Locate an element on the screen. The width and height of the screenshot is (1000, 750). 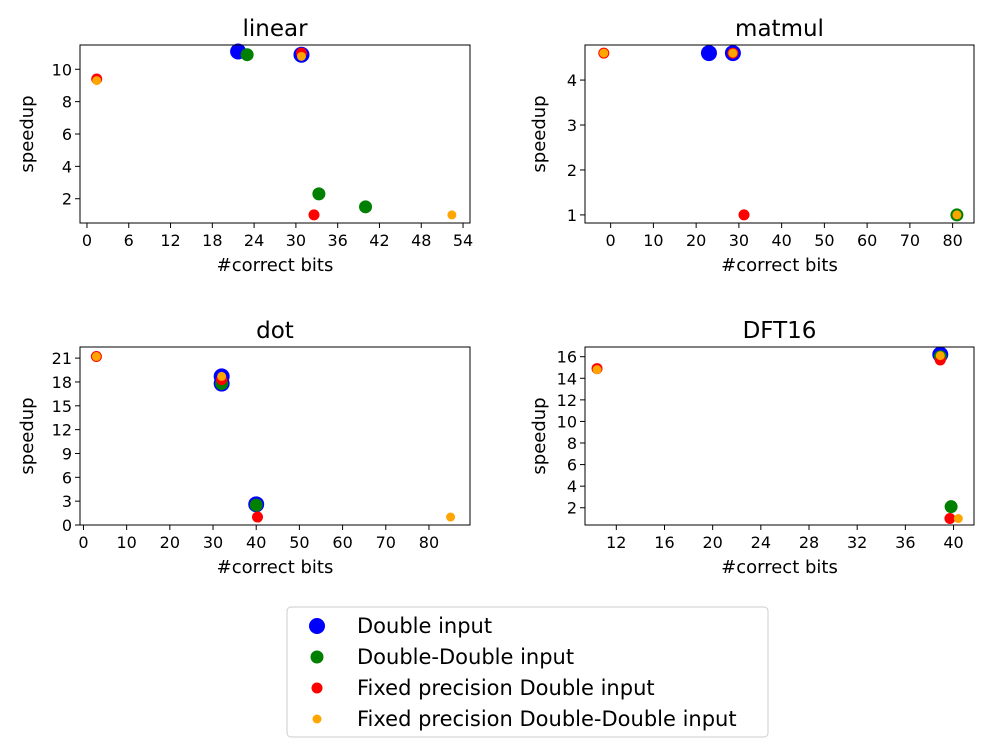
legend-marker-double-double-input is located at coordinates (317, 657).